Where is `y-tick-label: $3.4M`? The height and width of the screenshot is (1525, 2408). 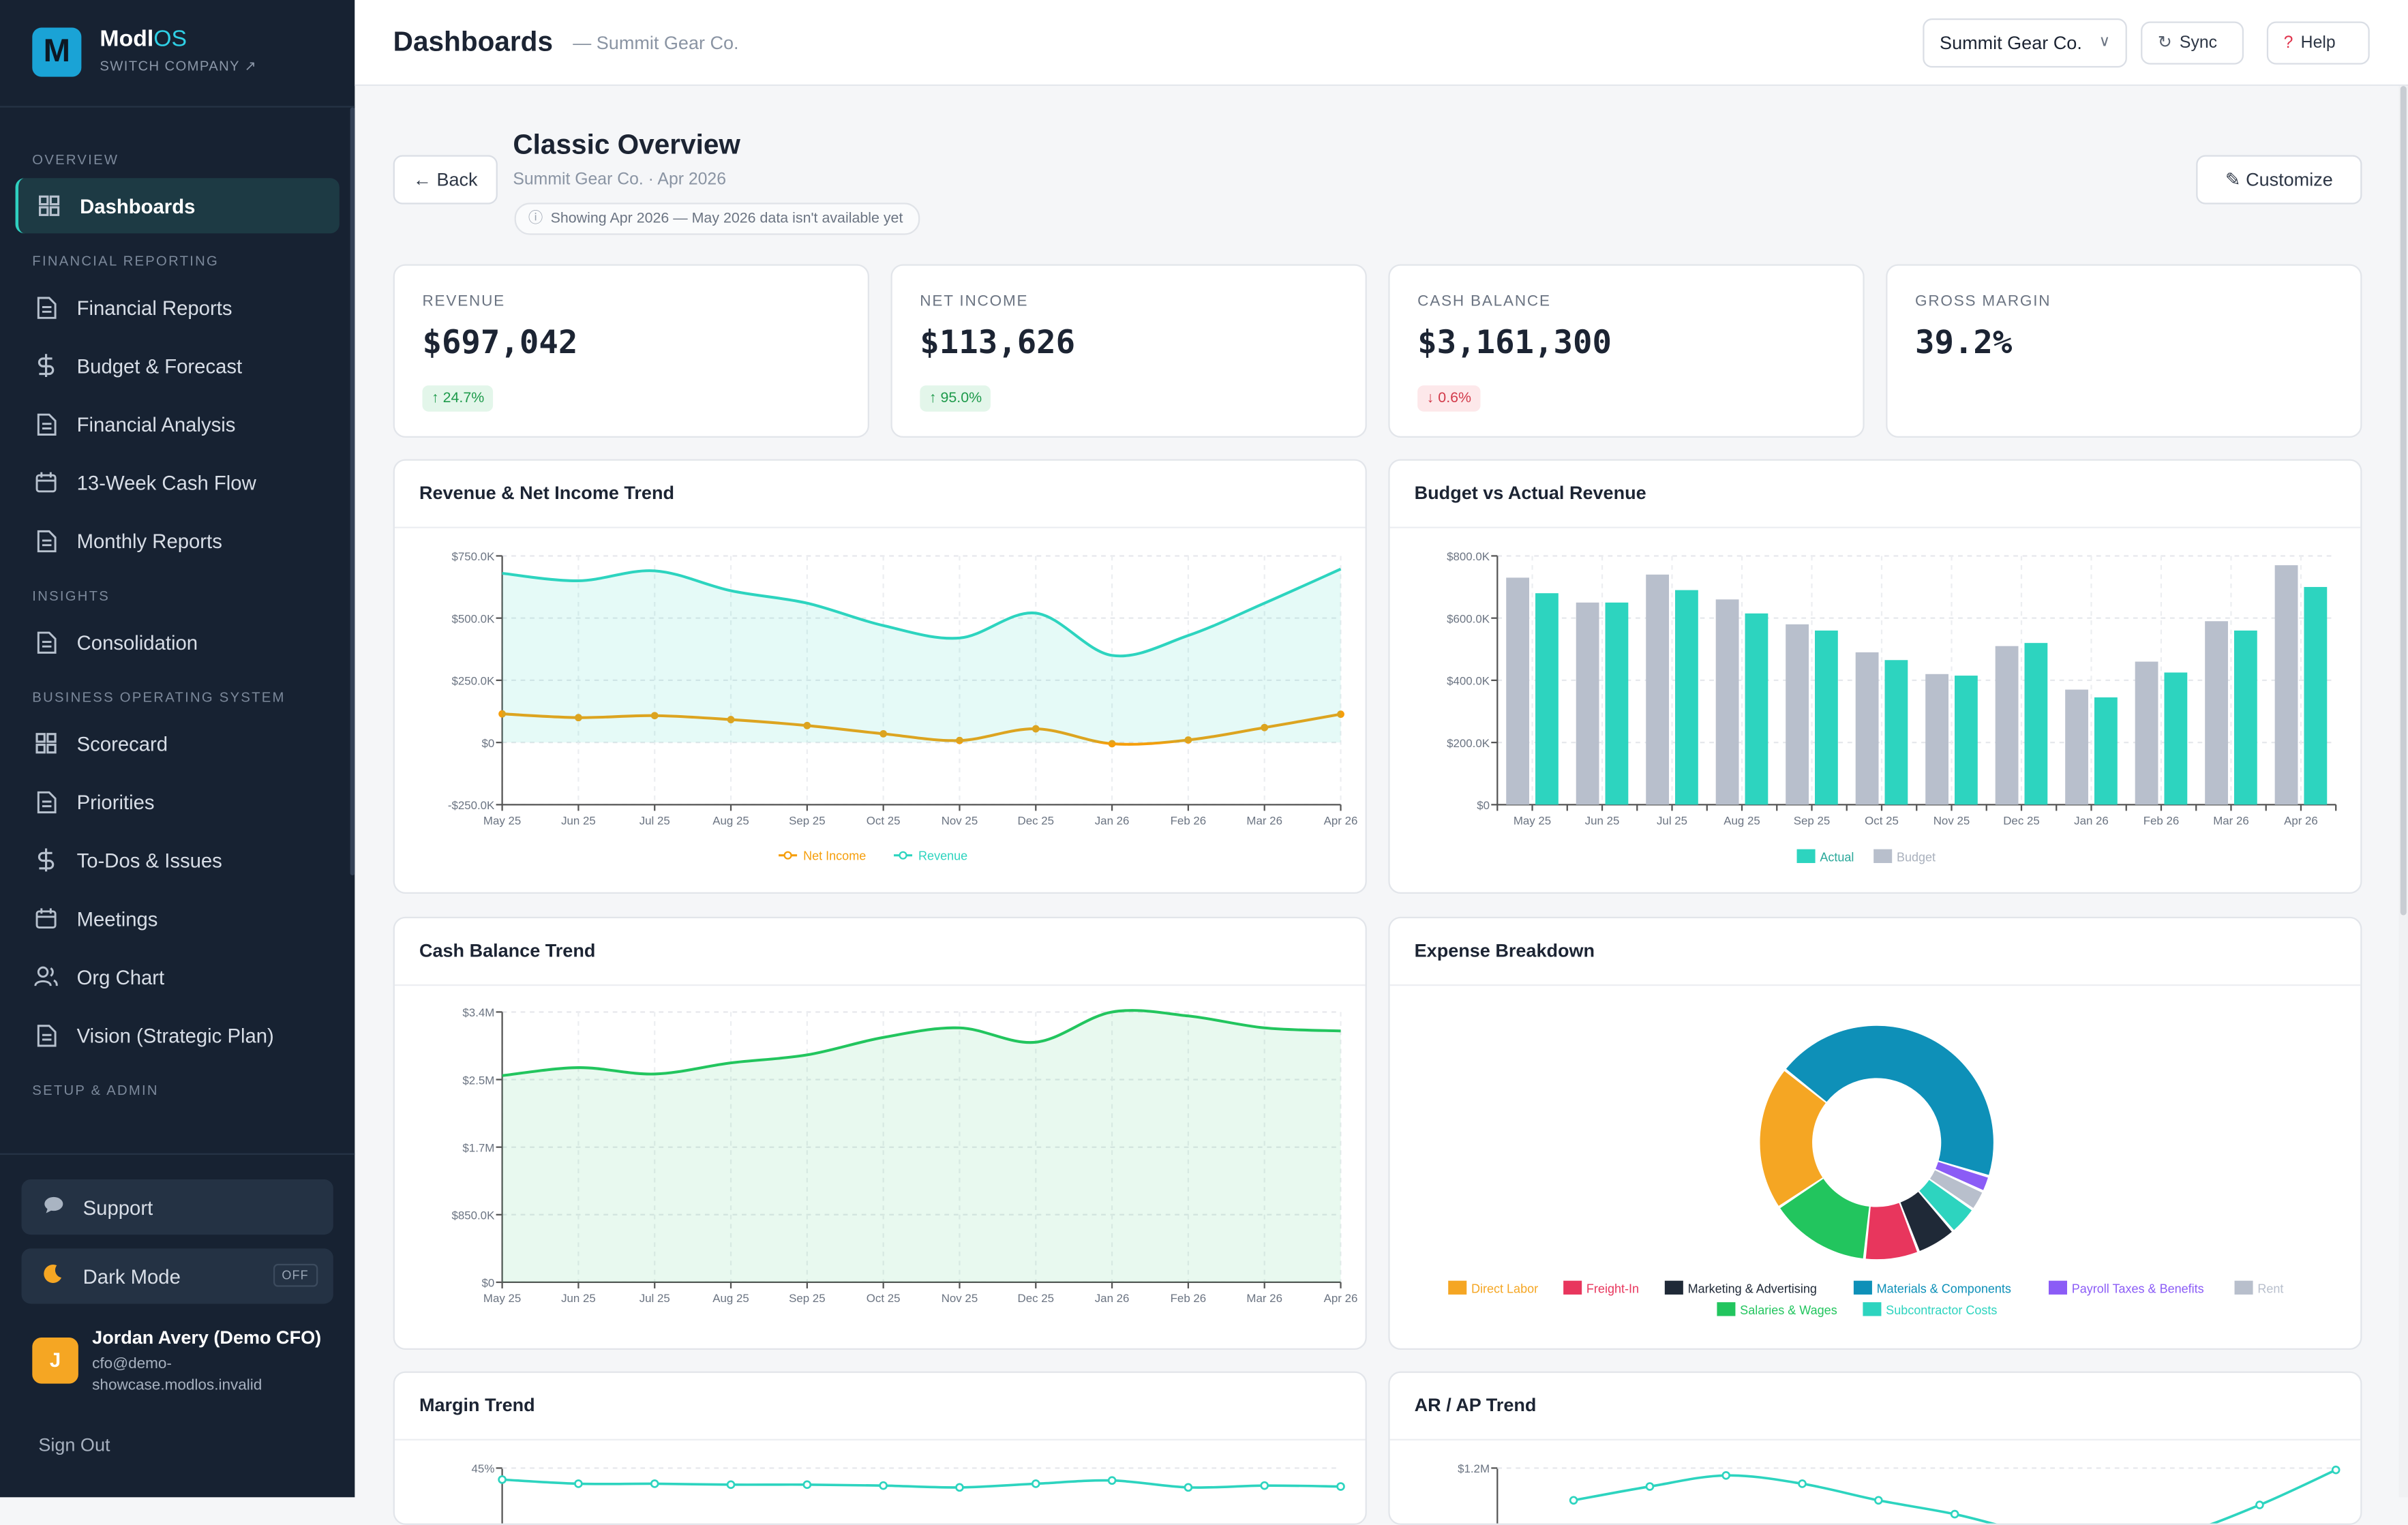 y-tick-label: $3.4M is located at coordinates (478, 1012).